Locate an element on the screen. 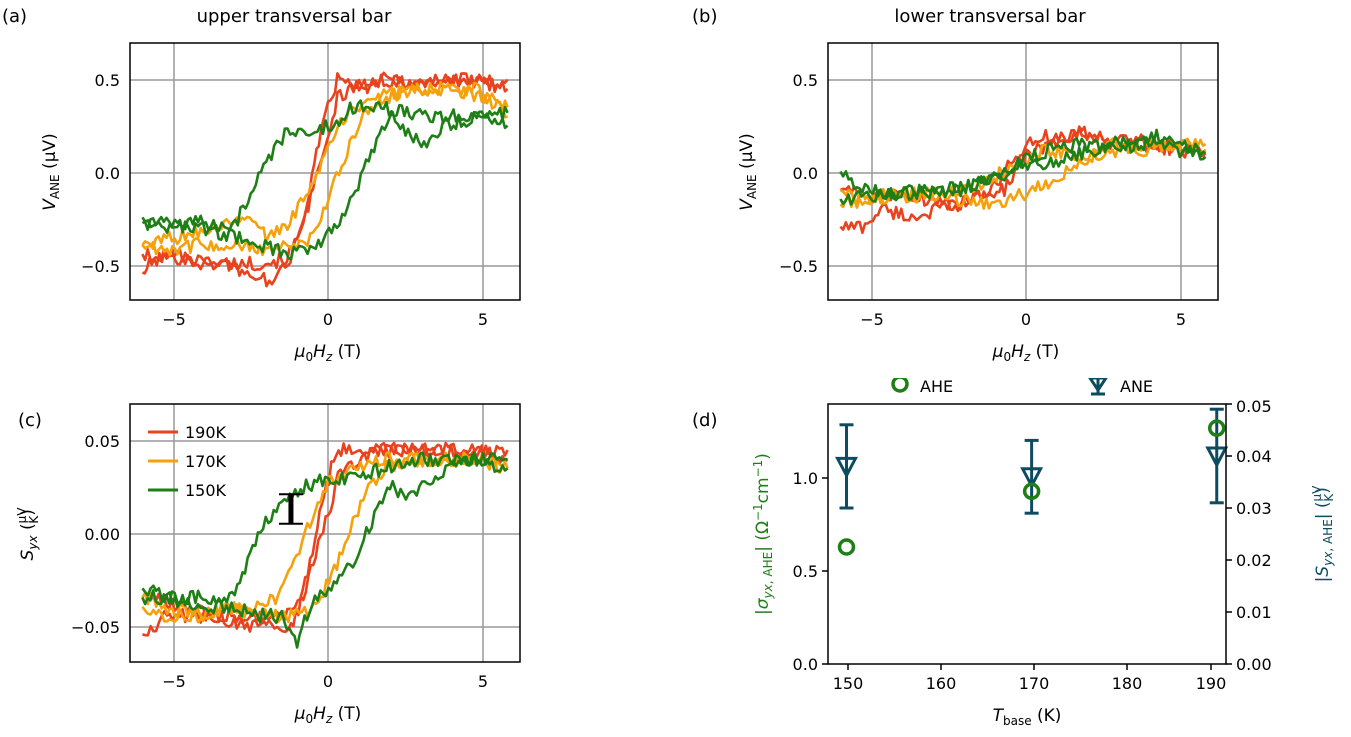 The height and width of the screenshot is (737, 1351). axes-frame-b is located at coordinates (1023, 171).